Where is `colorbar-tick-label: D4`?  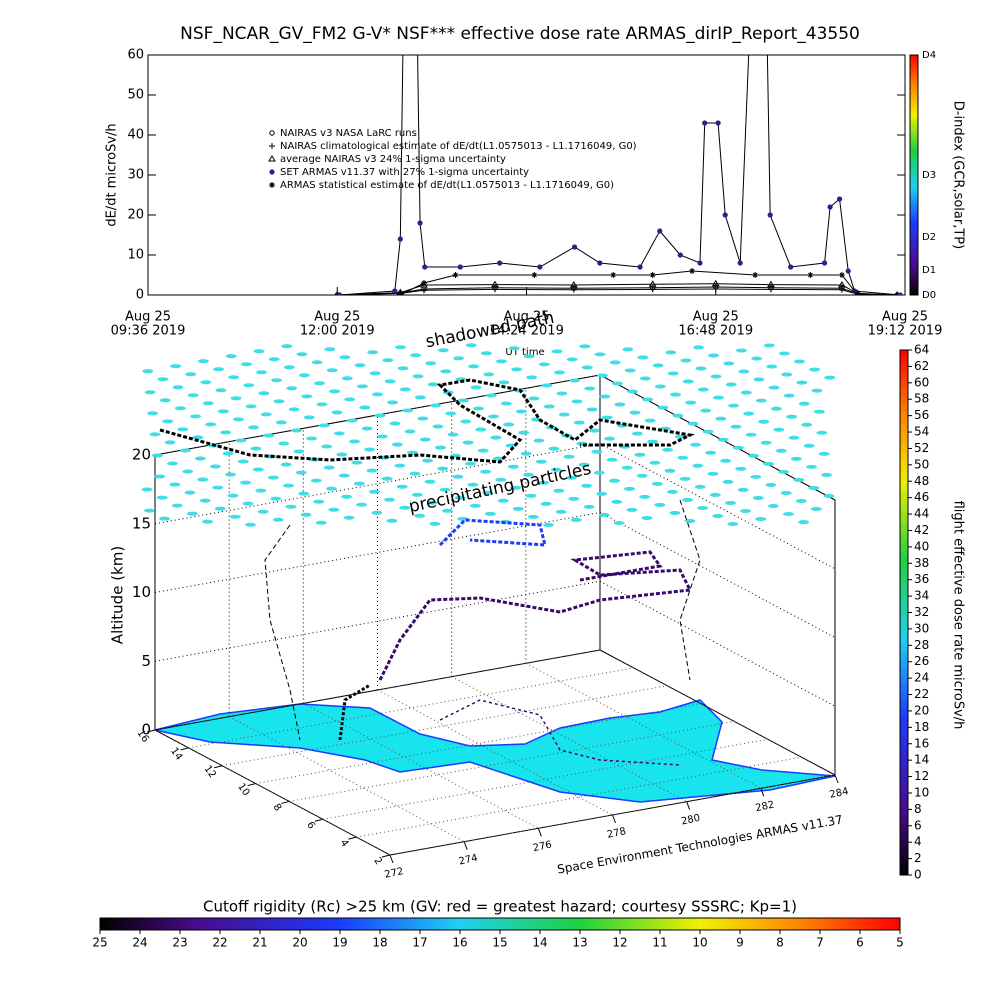 colorbar-tick-label: D4 is located at coordinates (929, 55).